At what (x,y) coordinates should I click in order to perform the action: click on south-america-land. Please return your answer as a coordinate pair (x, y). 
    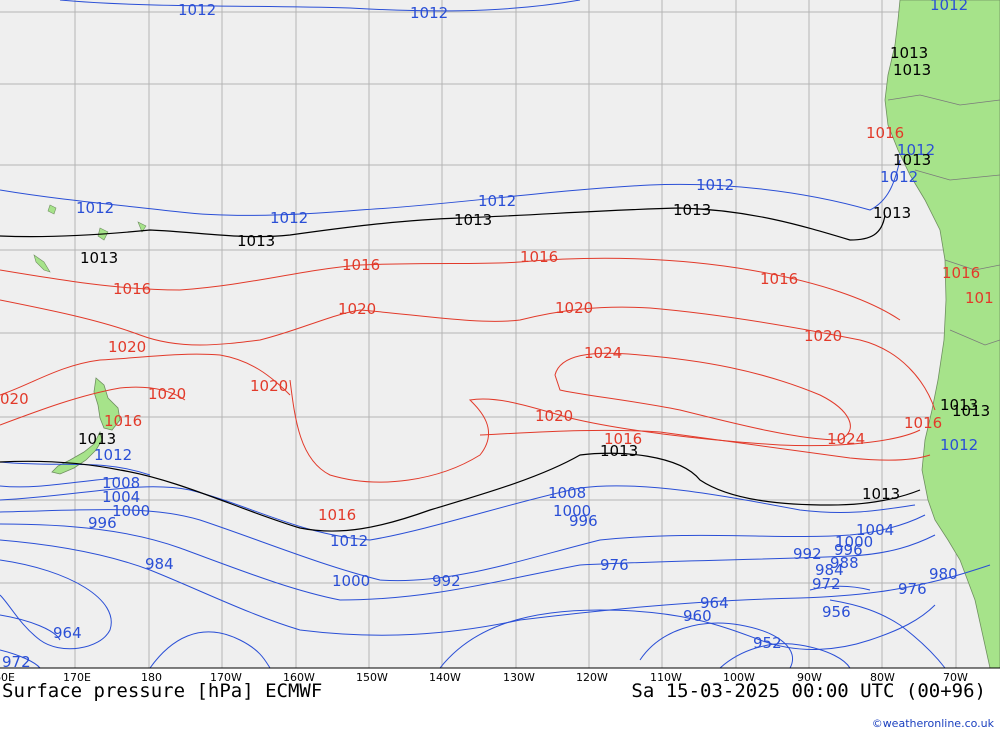
    Looking at the image, I should click on (942, 334).